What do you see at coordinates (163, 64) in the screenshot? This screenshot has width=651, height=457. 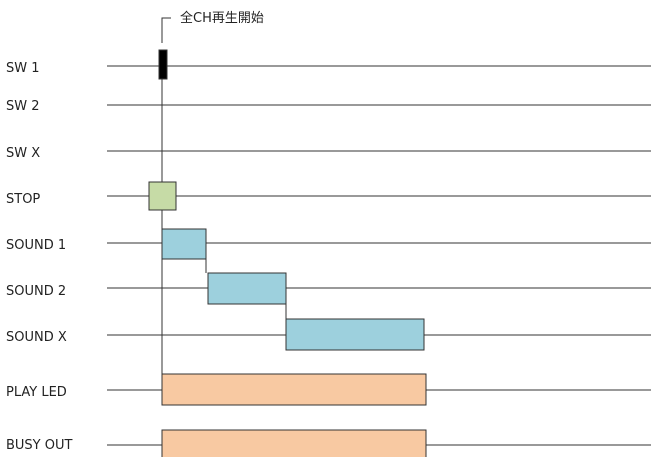 I see `pulse-sw1` at bounding box center [163, 64].